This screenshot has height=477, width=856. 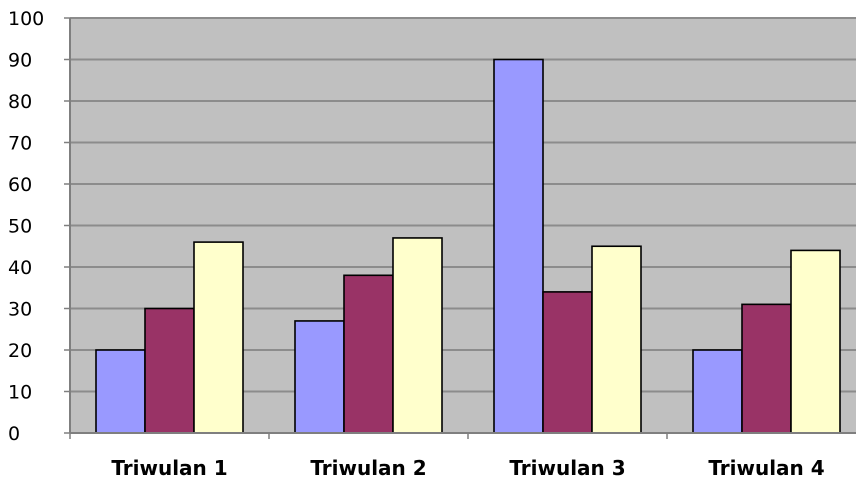 What do you see at coordinates (20, 102) in the screenshot?
I see `y-tick-label-80: 80` at bounding box center [20, 102].